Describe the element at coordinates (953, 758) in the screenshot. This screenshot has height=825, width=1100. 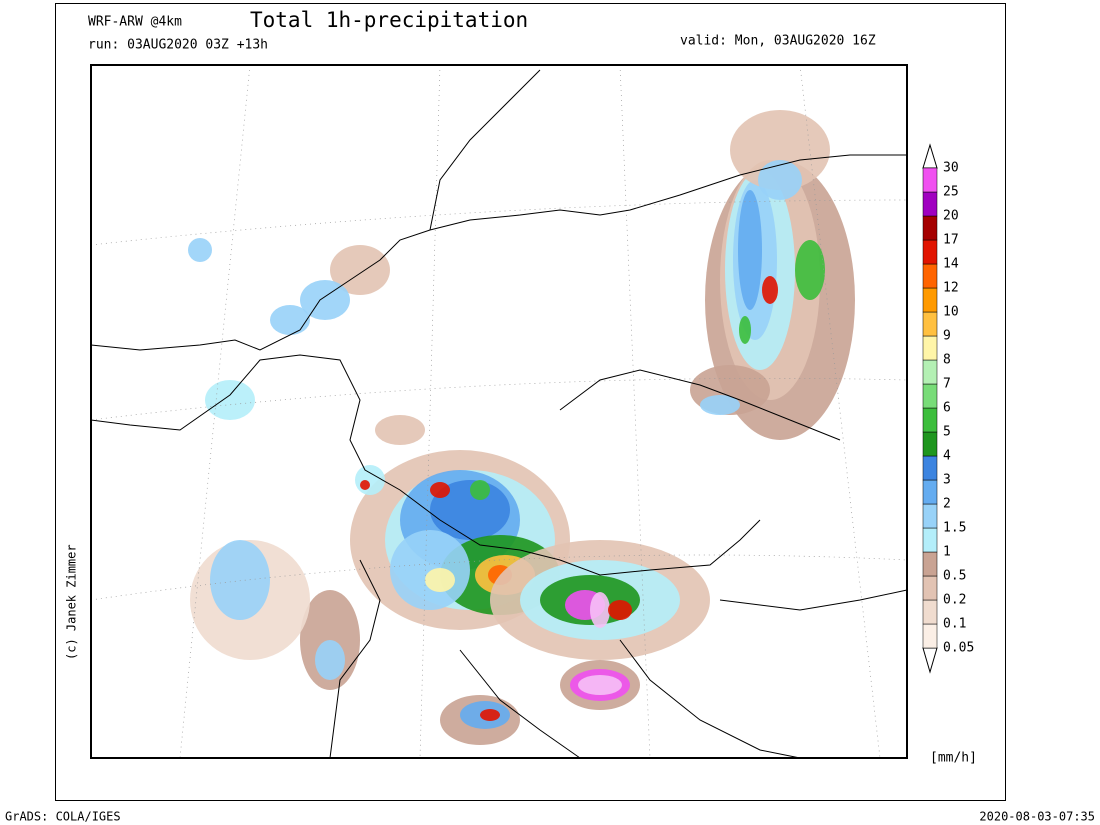
I see `unit-label: [mm/h]` at that location.